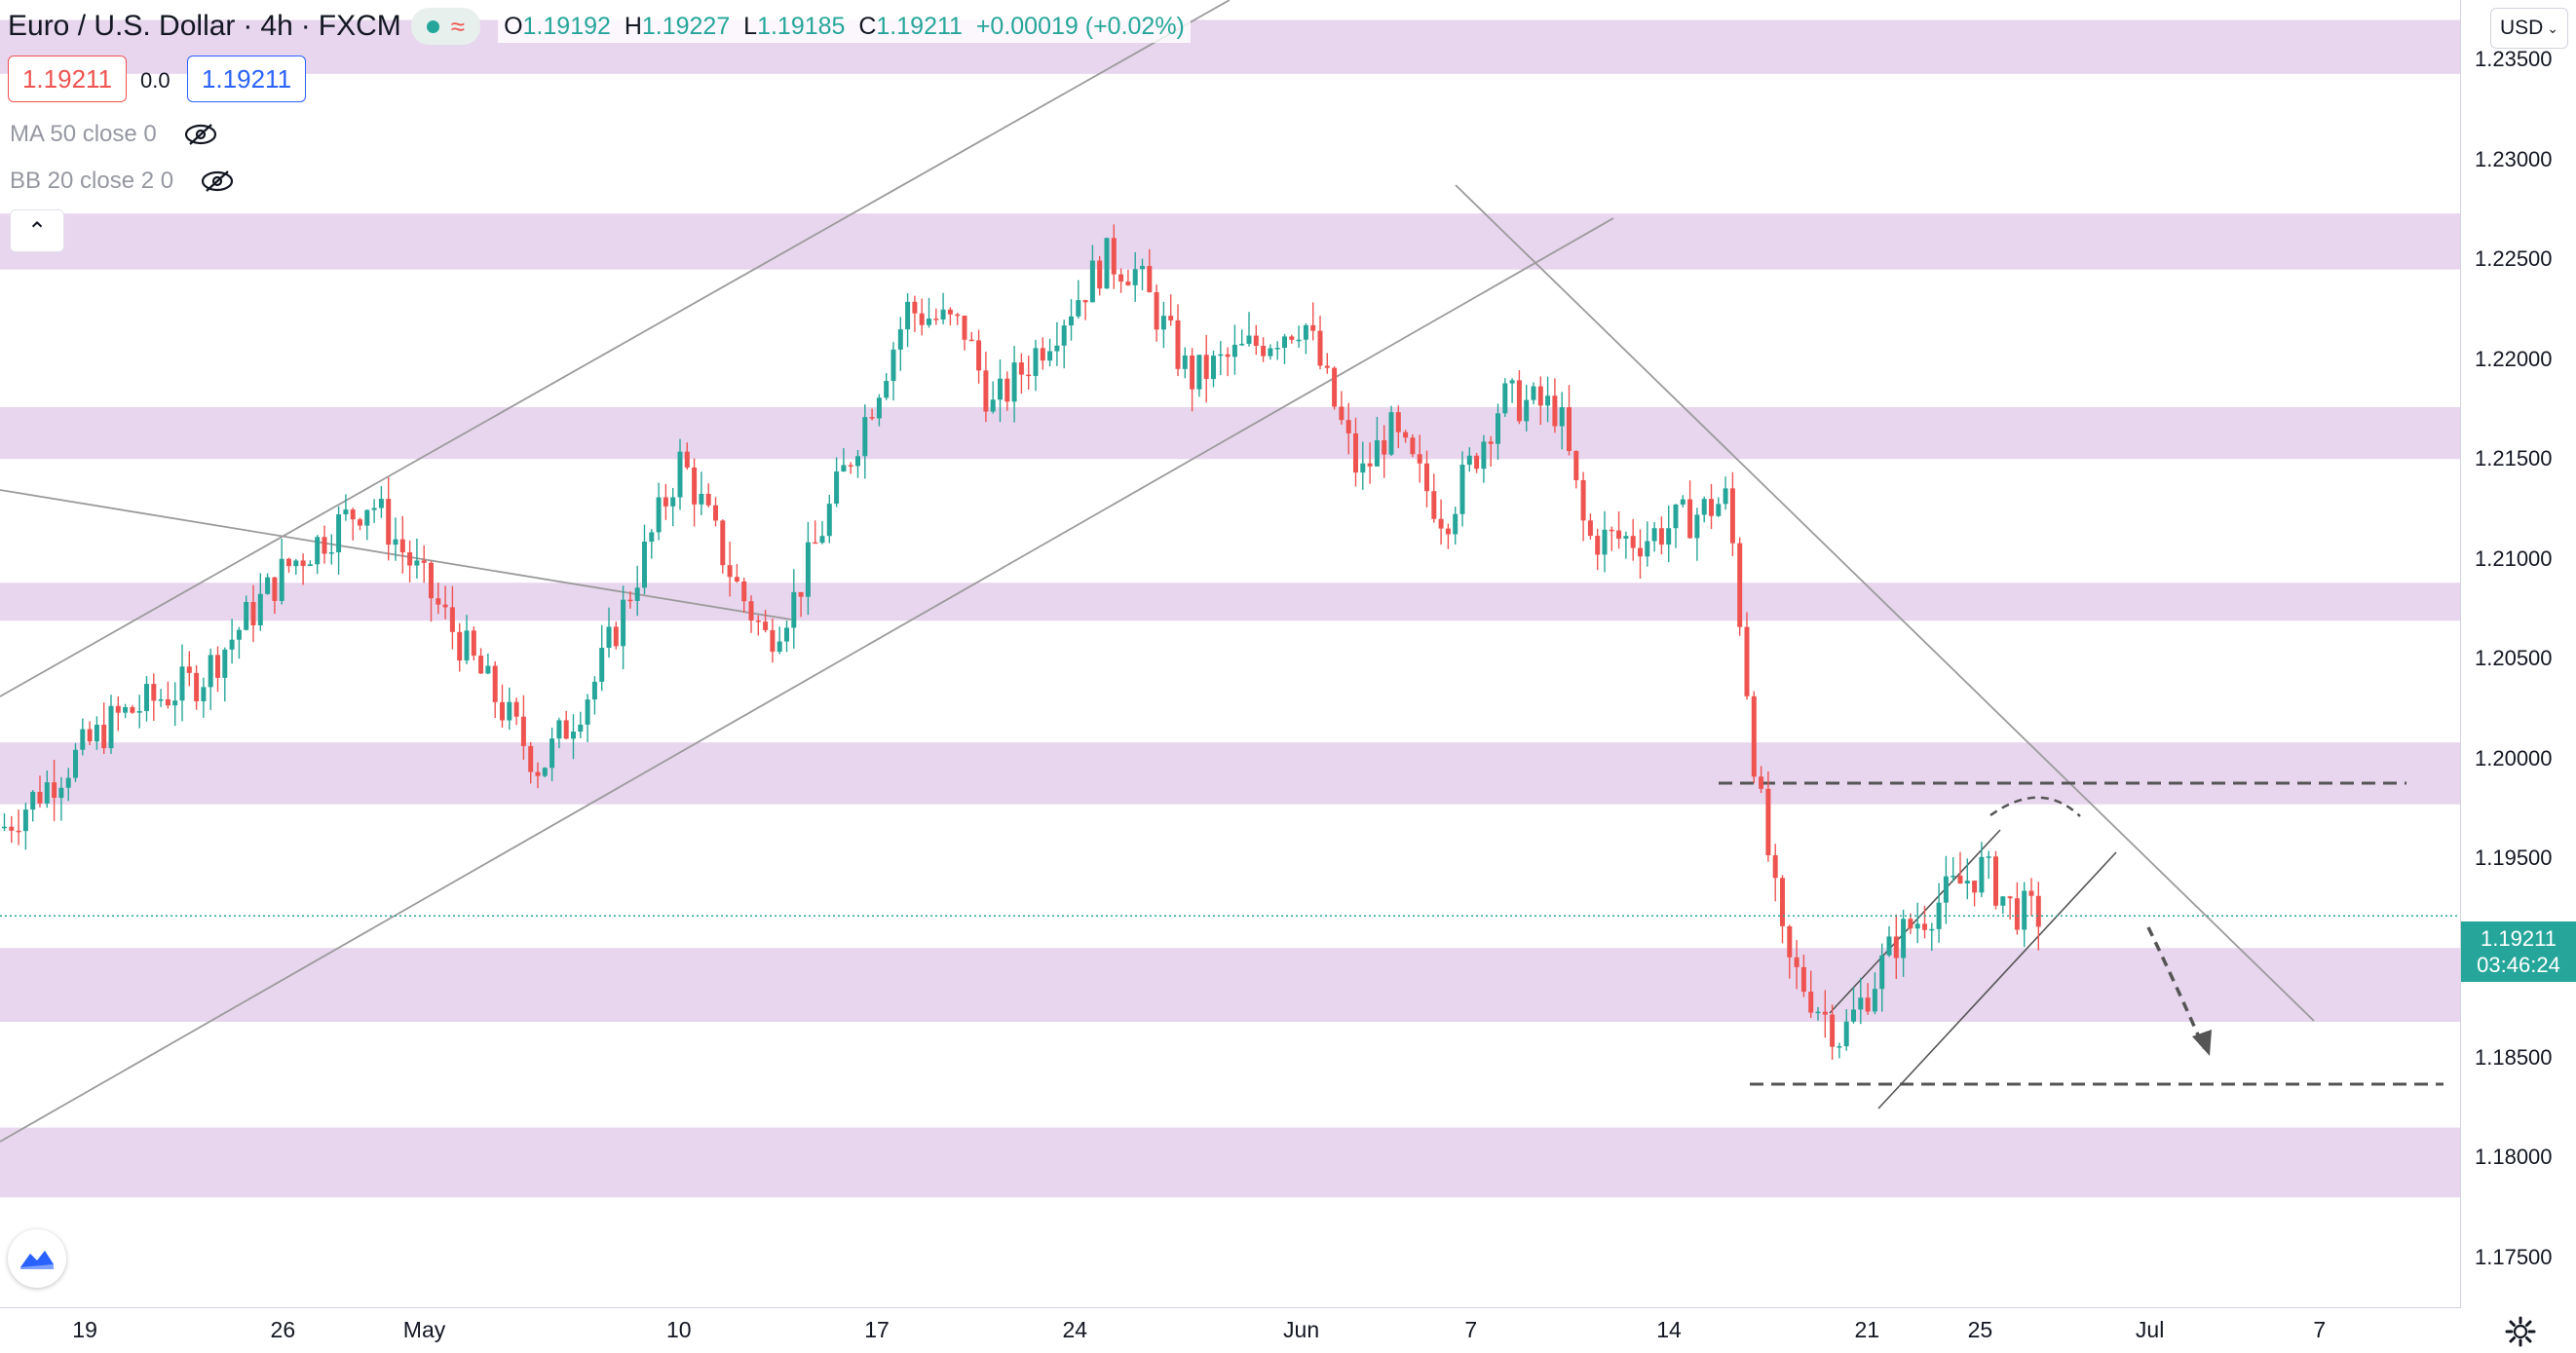  Describe the element at coordinates (2518, 965) in the screenshot. I see `bar-countdown: 03:46:24` at that location.